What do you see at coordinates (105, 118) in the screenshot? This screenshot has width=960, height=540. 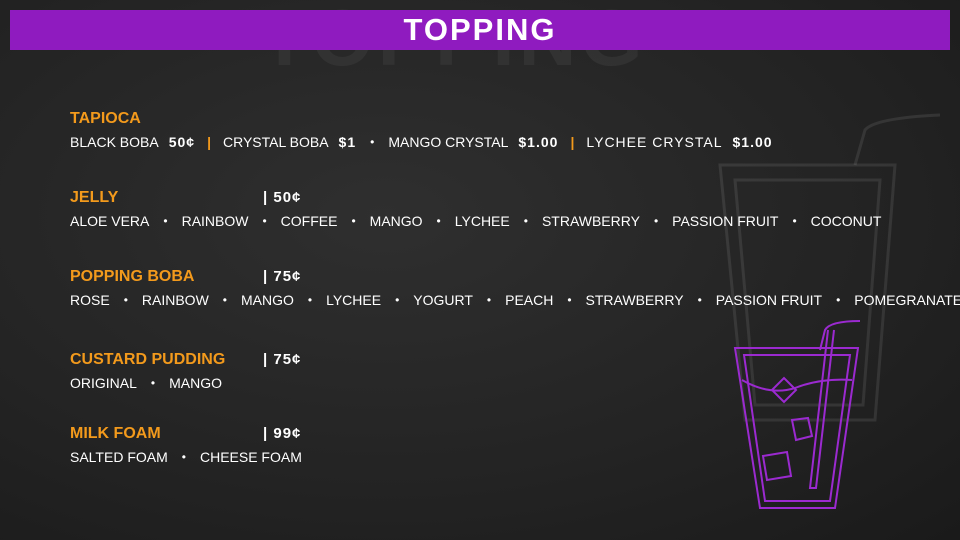 I see `category-title: TAPIOCA` at bounding box center [105, 118].